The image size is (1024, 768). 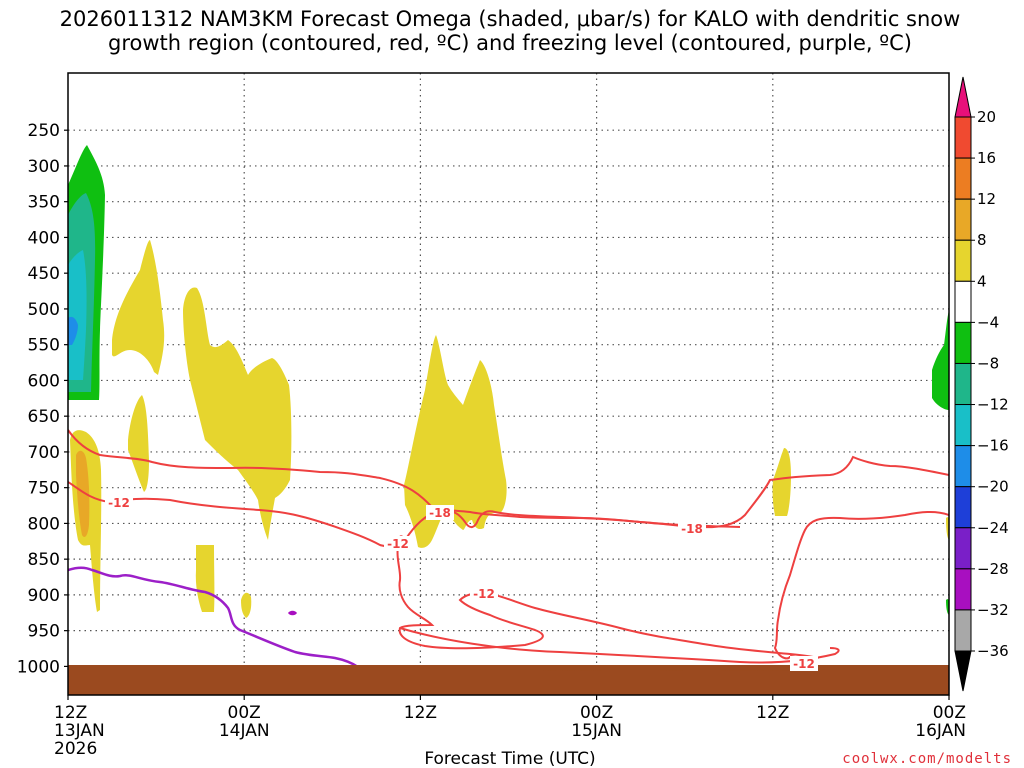 What do you see at coordinates (993, 569) in the screenshot?
I see `colorbar-label: −28` at bounding box center [993, 569].